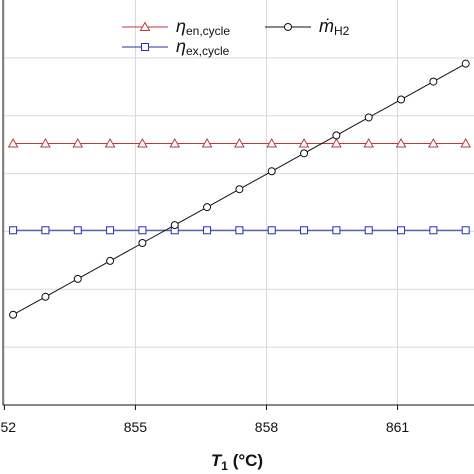 The width and height of the screenshot is (474, 474). Describe the element at coordinates (334, 27) in the screenshot. I see `legend-label: ṁH2` at that location.